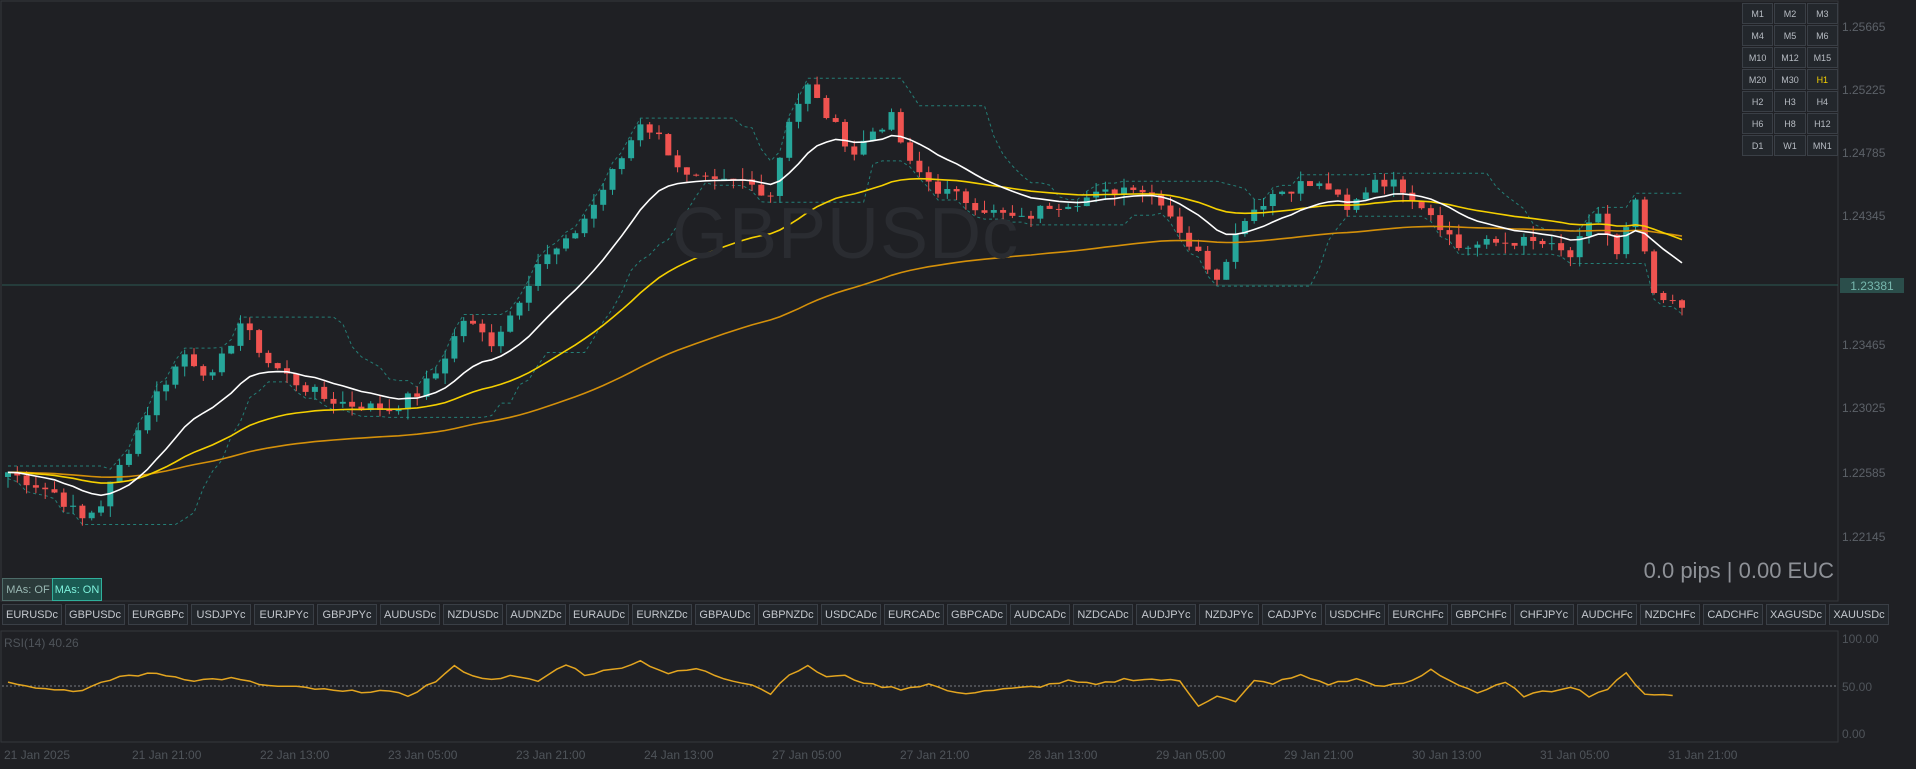  Describe the element at coordinates (807, 755) in the screenshot. I see `time-axis-label: 27 Jan 05:00` at that location.